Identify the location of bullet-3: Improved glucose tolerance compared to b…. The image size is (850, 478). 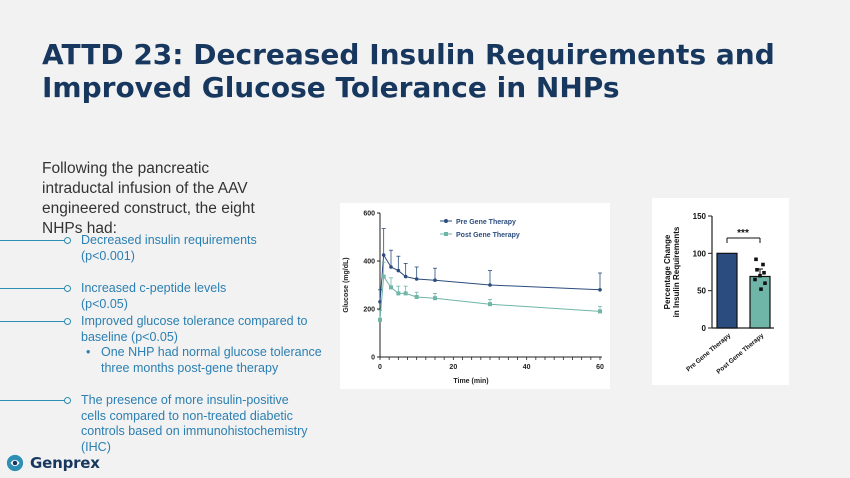
(206, 329).